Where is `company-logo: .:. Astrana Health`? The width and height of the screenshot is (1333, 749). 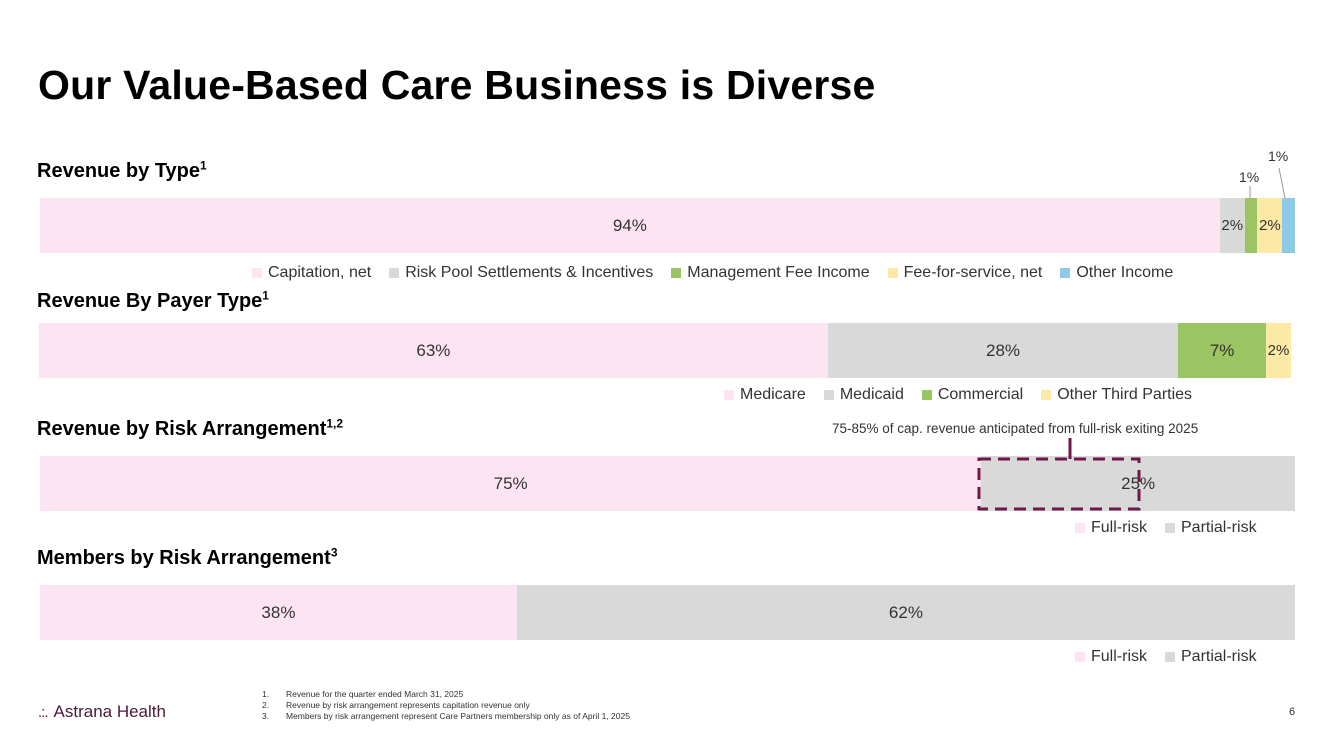
company-logo: .:. Astrana Health is located at coordinates (102, 712).